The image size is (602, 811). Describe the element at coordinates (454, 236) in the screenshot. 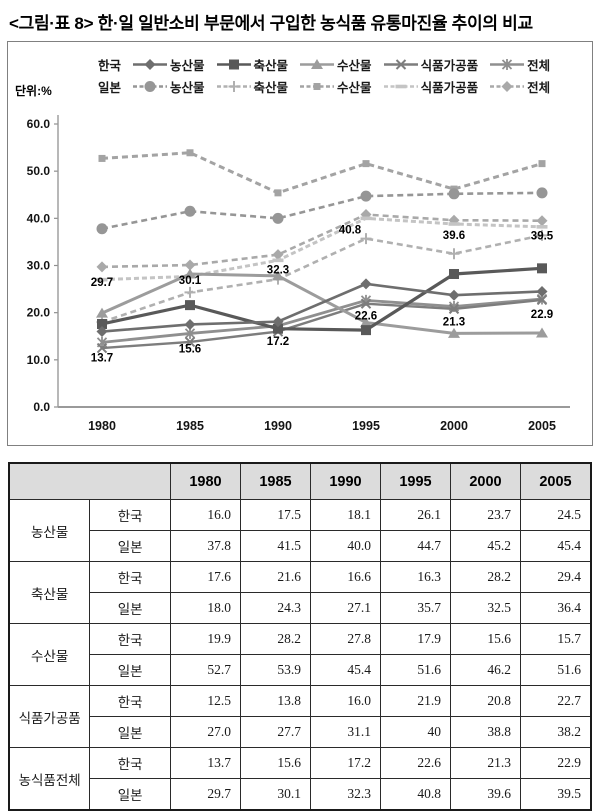

I see `svg-text: 39.6` at that location.